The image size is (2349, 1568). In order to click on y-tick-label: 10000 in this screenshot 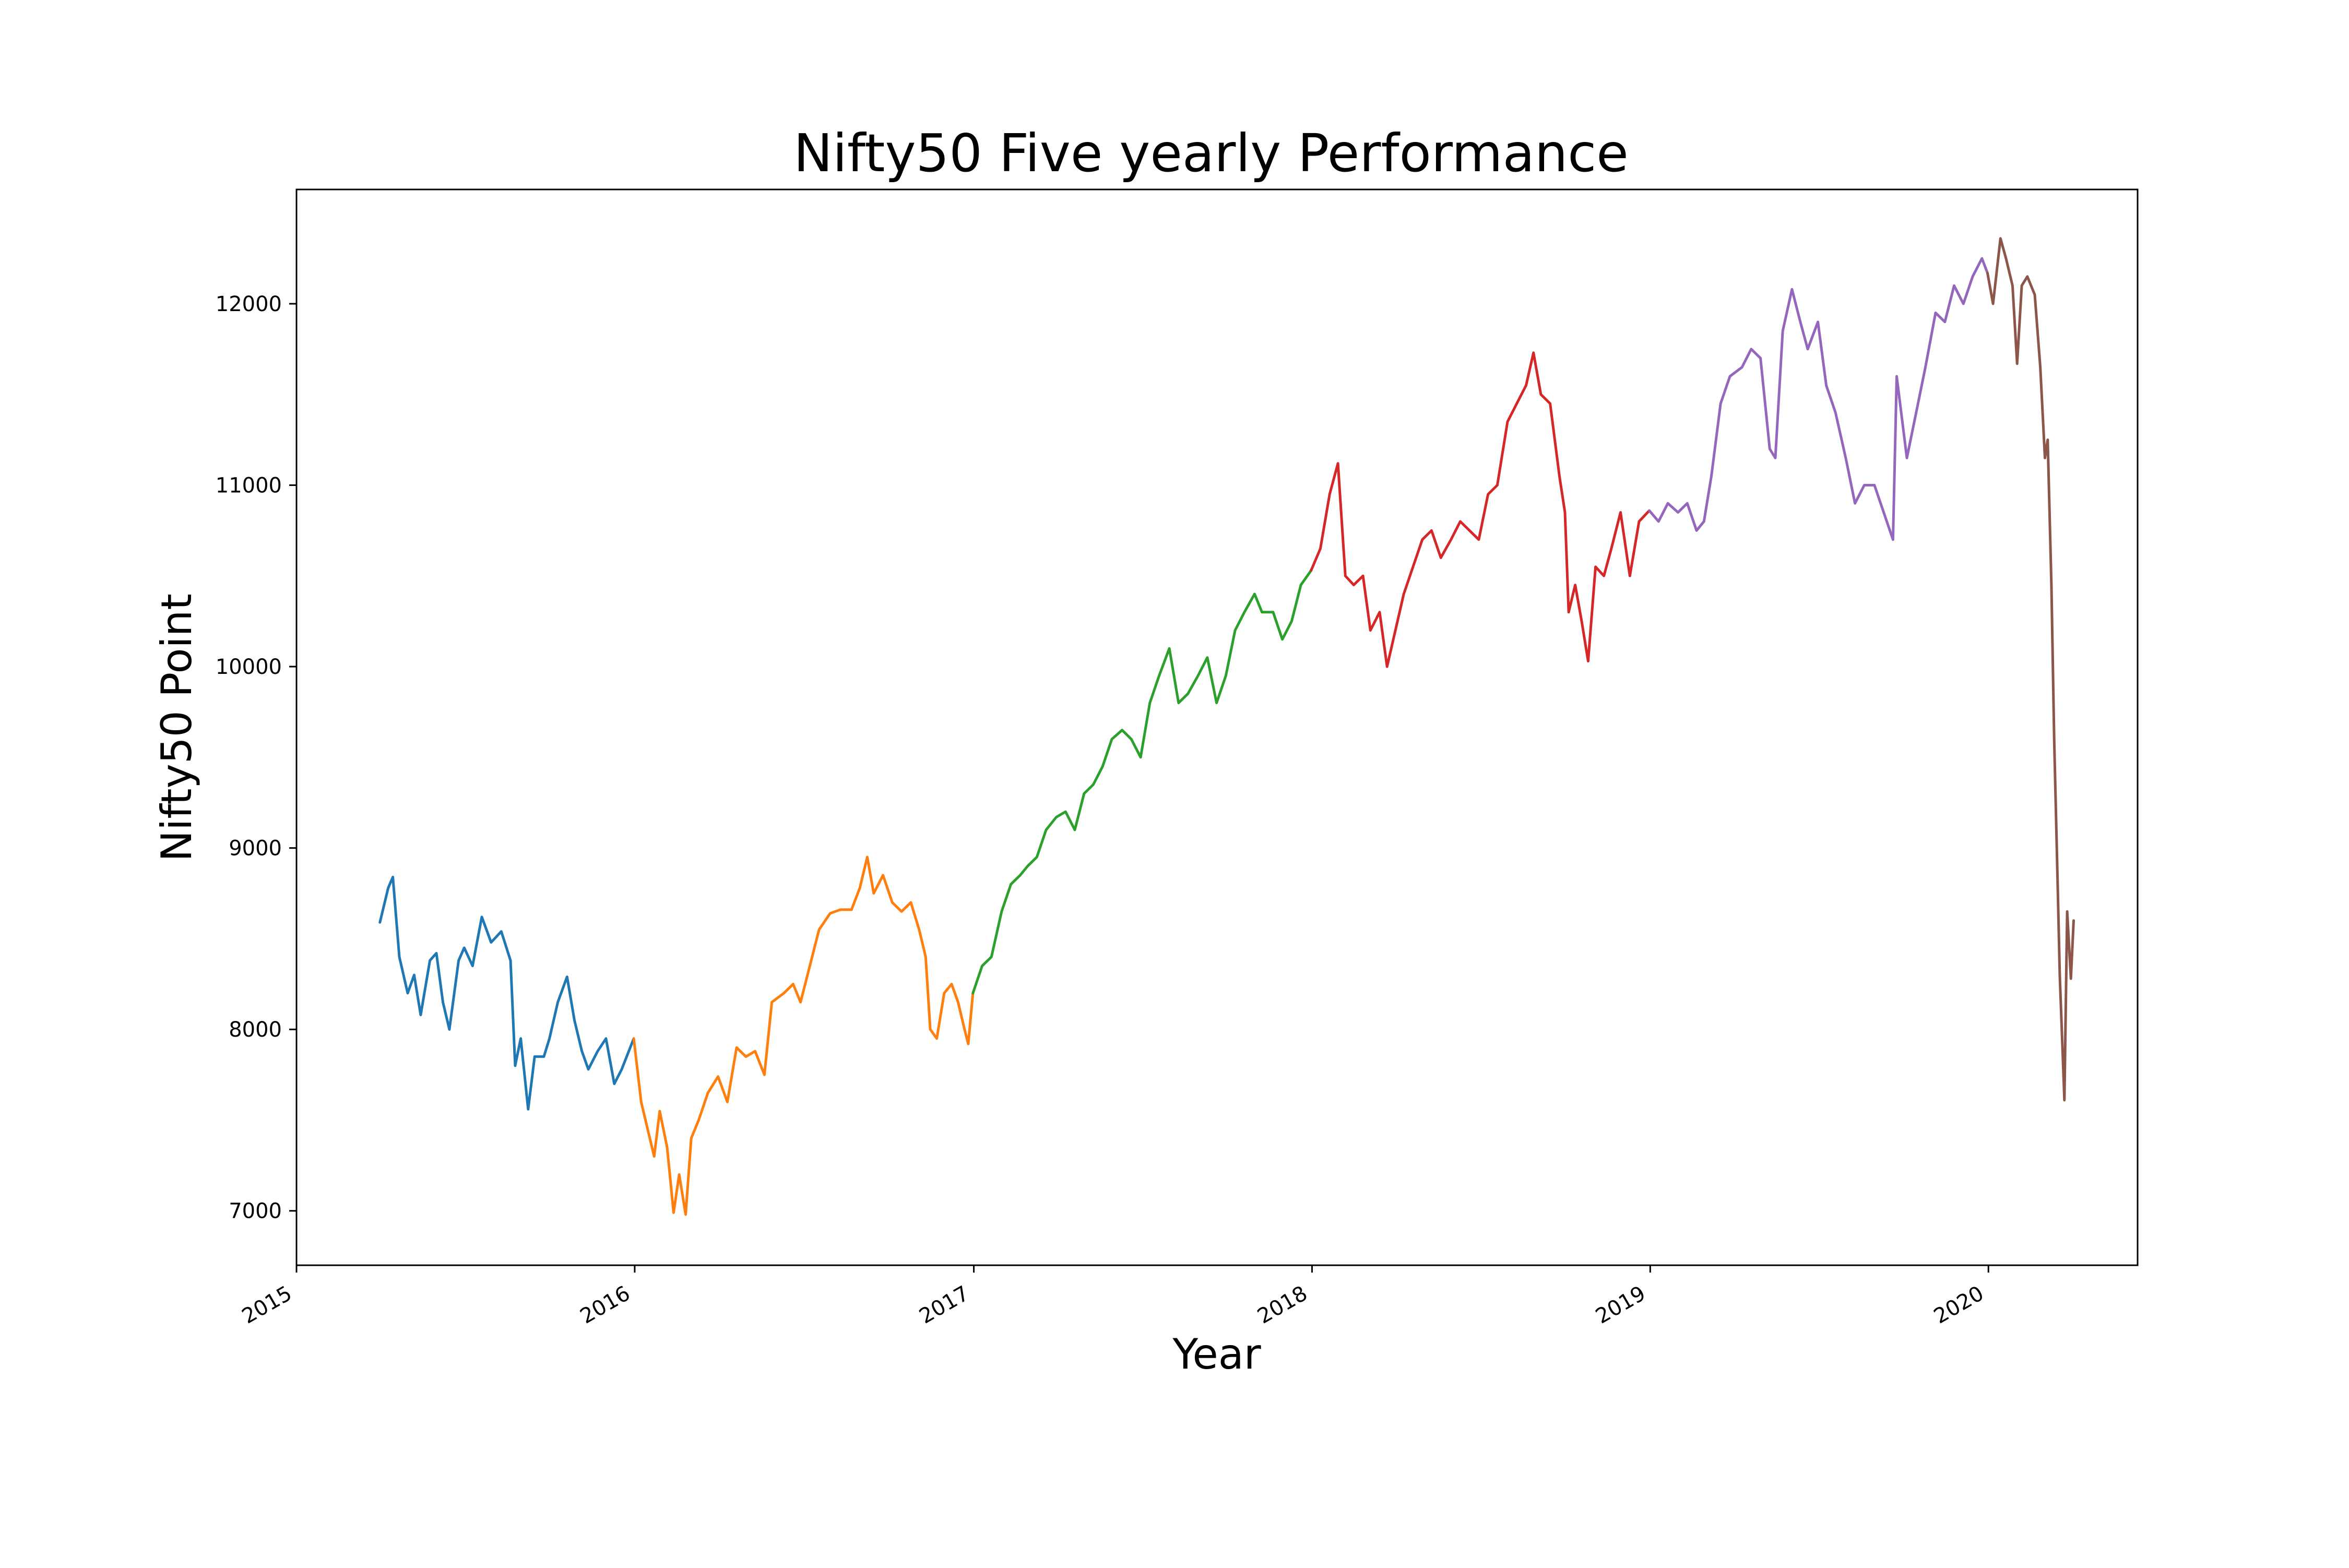, I will do `click(249, 667)`.